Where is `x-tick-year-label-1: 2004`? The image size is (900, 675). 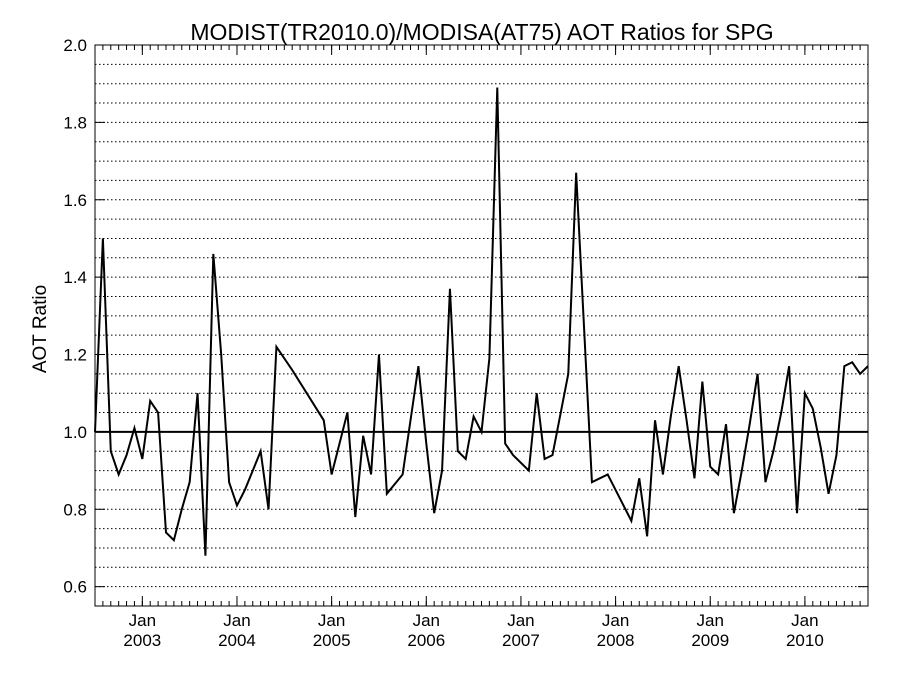
x-tick-year-label-1: 2004 is located at coordinates (237, 640).